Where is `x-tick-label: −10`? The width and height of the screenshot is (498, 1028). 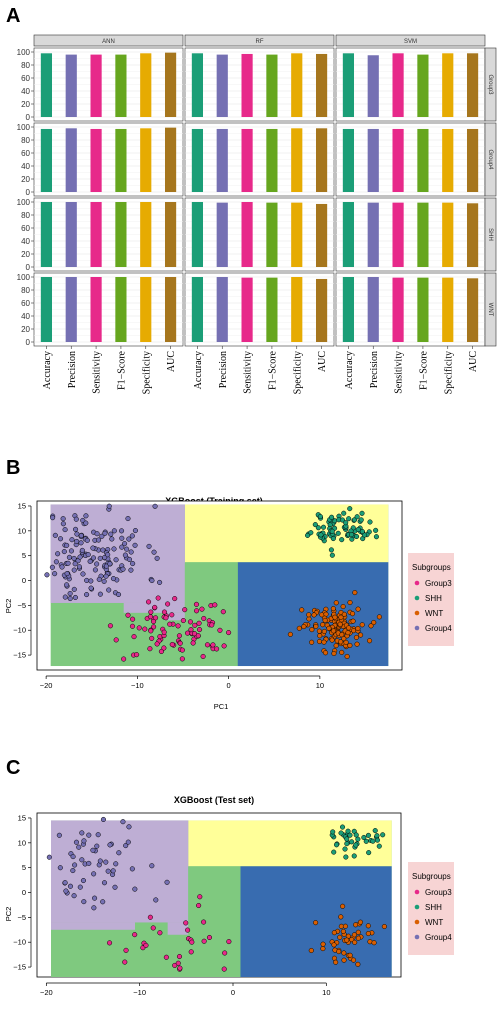
x-tick-label: −10 is located at coordinates (139, 992).